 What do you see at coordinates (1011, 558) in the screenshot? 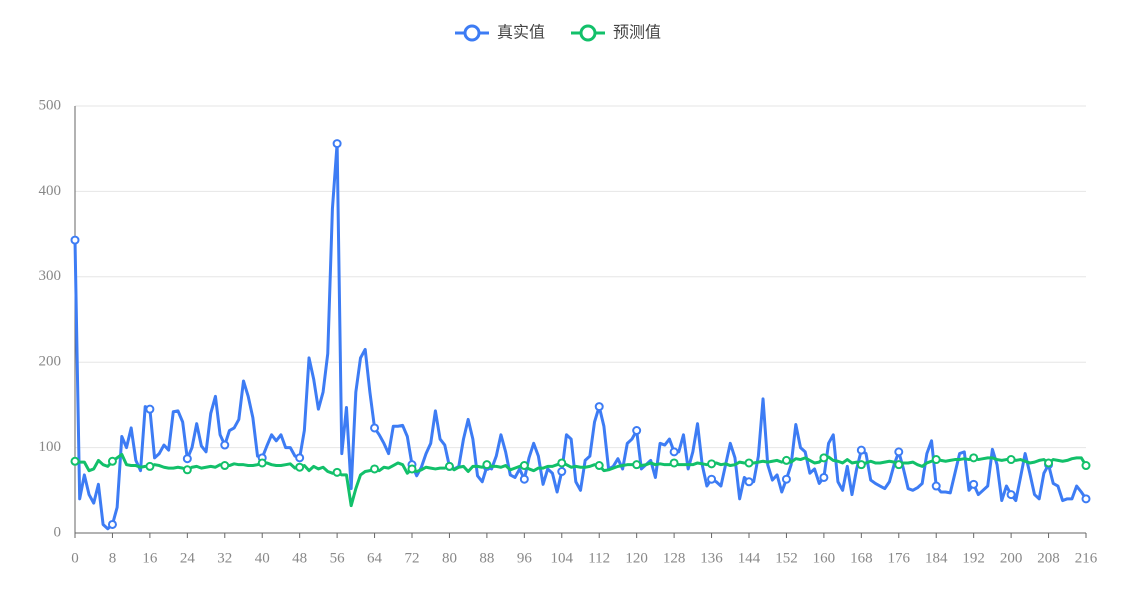
I see `x-tick-label: 200` at bounding box center [1011, 558].